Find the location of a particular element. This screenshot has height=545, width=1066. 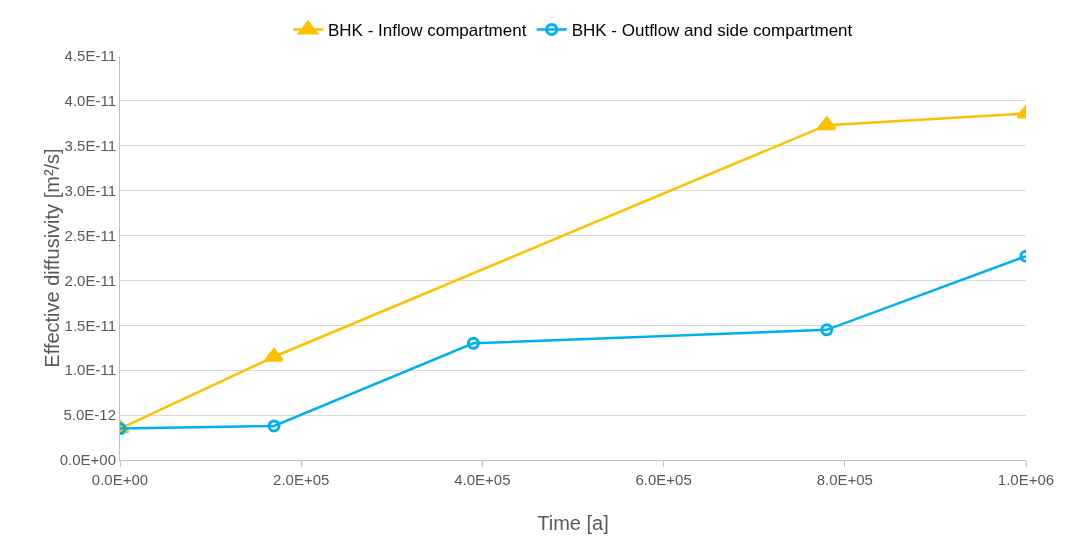

y-tick-label: 3.0E-11 is located at coordinates (90, 190).